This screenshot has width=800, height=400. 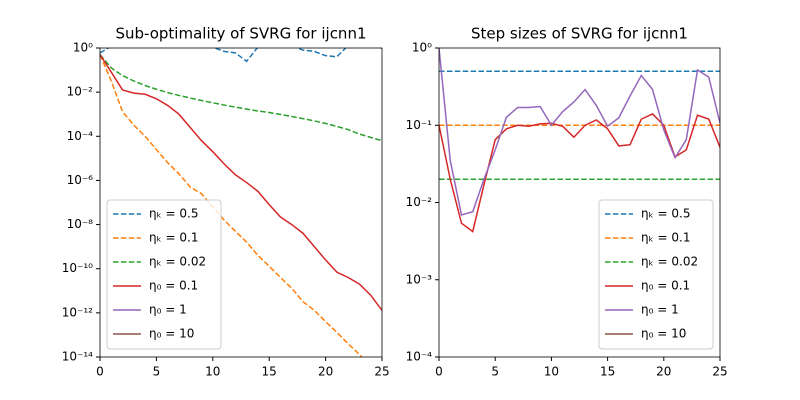 I want to click on y-tick-label: 10⁻¹, so click(x=419, y=125).